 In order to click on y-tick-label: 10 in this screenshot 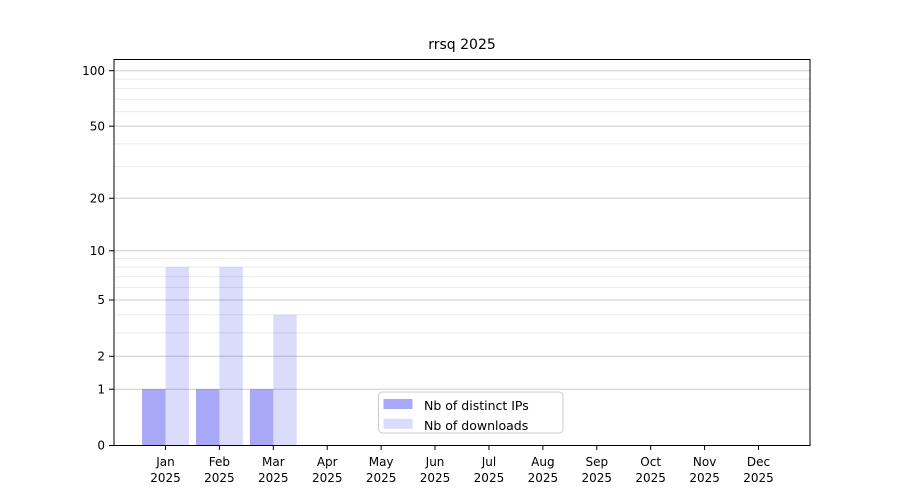, I will do `click(97, 251)`.